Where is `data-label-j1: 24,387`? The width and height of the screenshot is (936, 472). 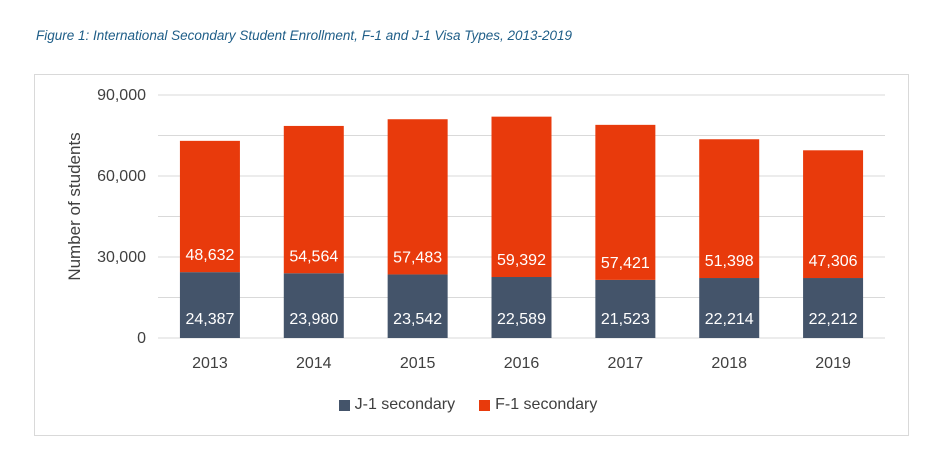 data-label-j1: 24,387 is located at coordinates (209, 319).